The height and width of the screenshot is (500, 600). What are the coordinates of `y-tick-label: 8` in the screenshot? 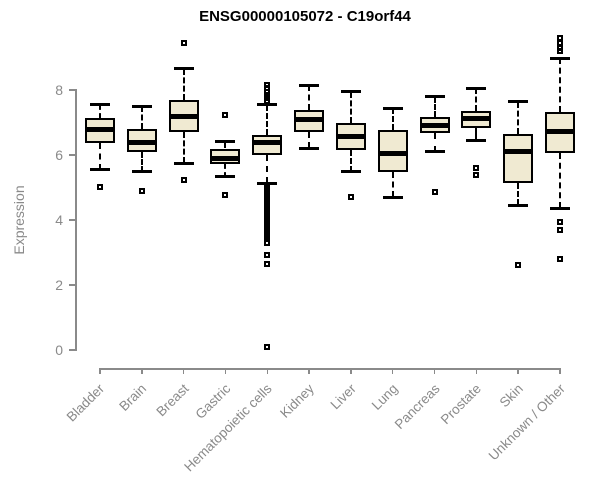 It's located at (59, 90).